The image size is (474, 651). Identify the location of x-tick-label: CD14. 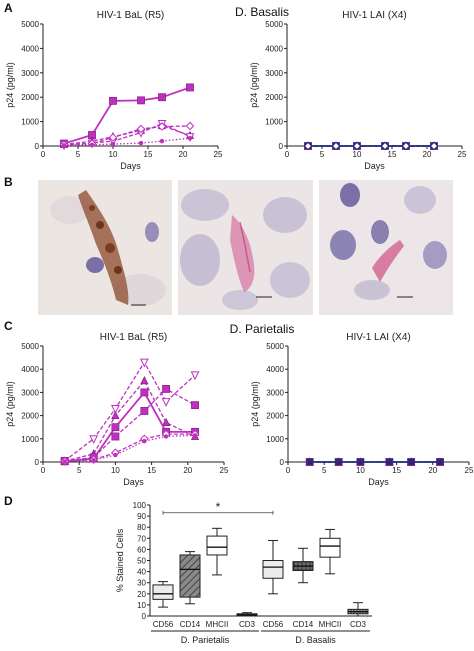
(303, 624).